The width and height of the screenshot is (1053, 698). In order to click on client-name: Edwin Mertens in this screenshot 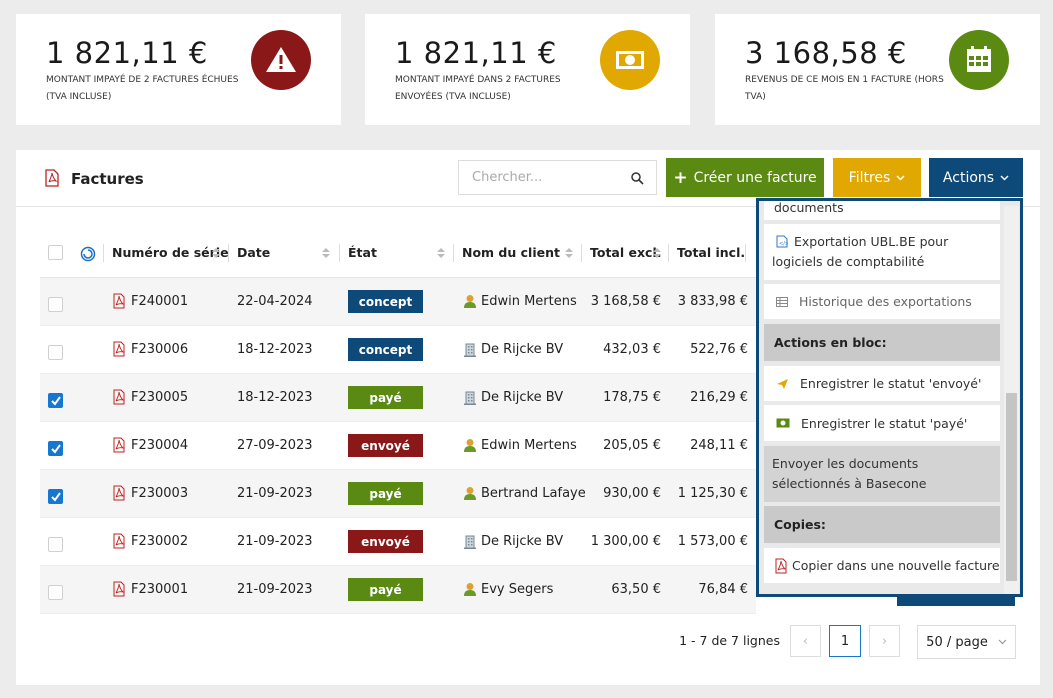, I will do `click(529, 301)`.